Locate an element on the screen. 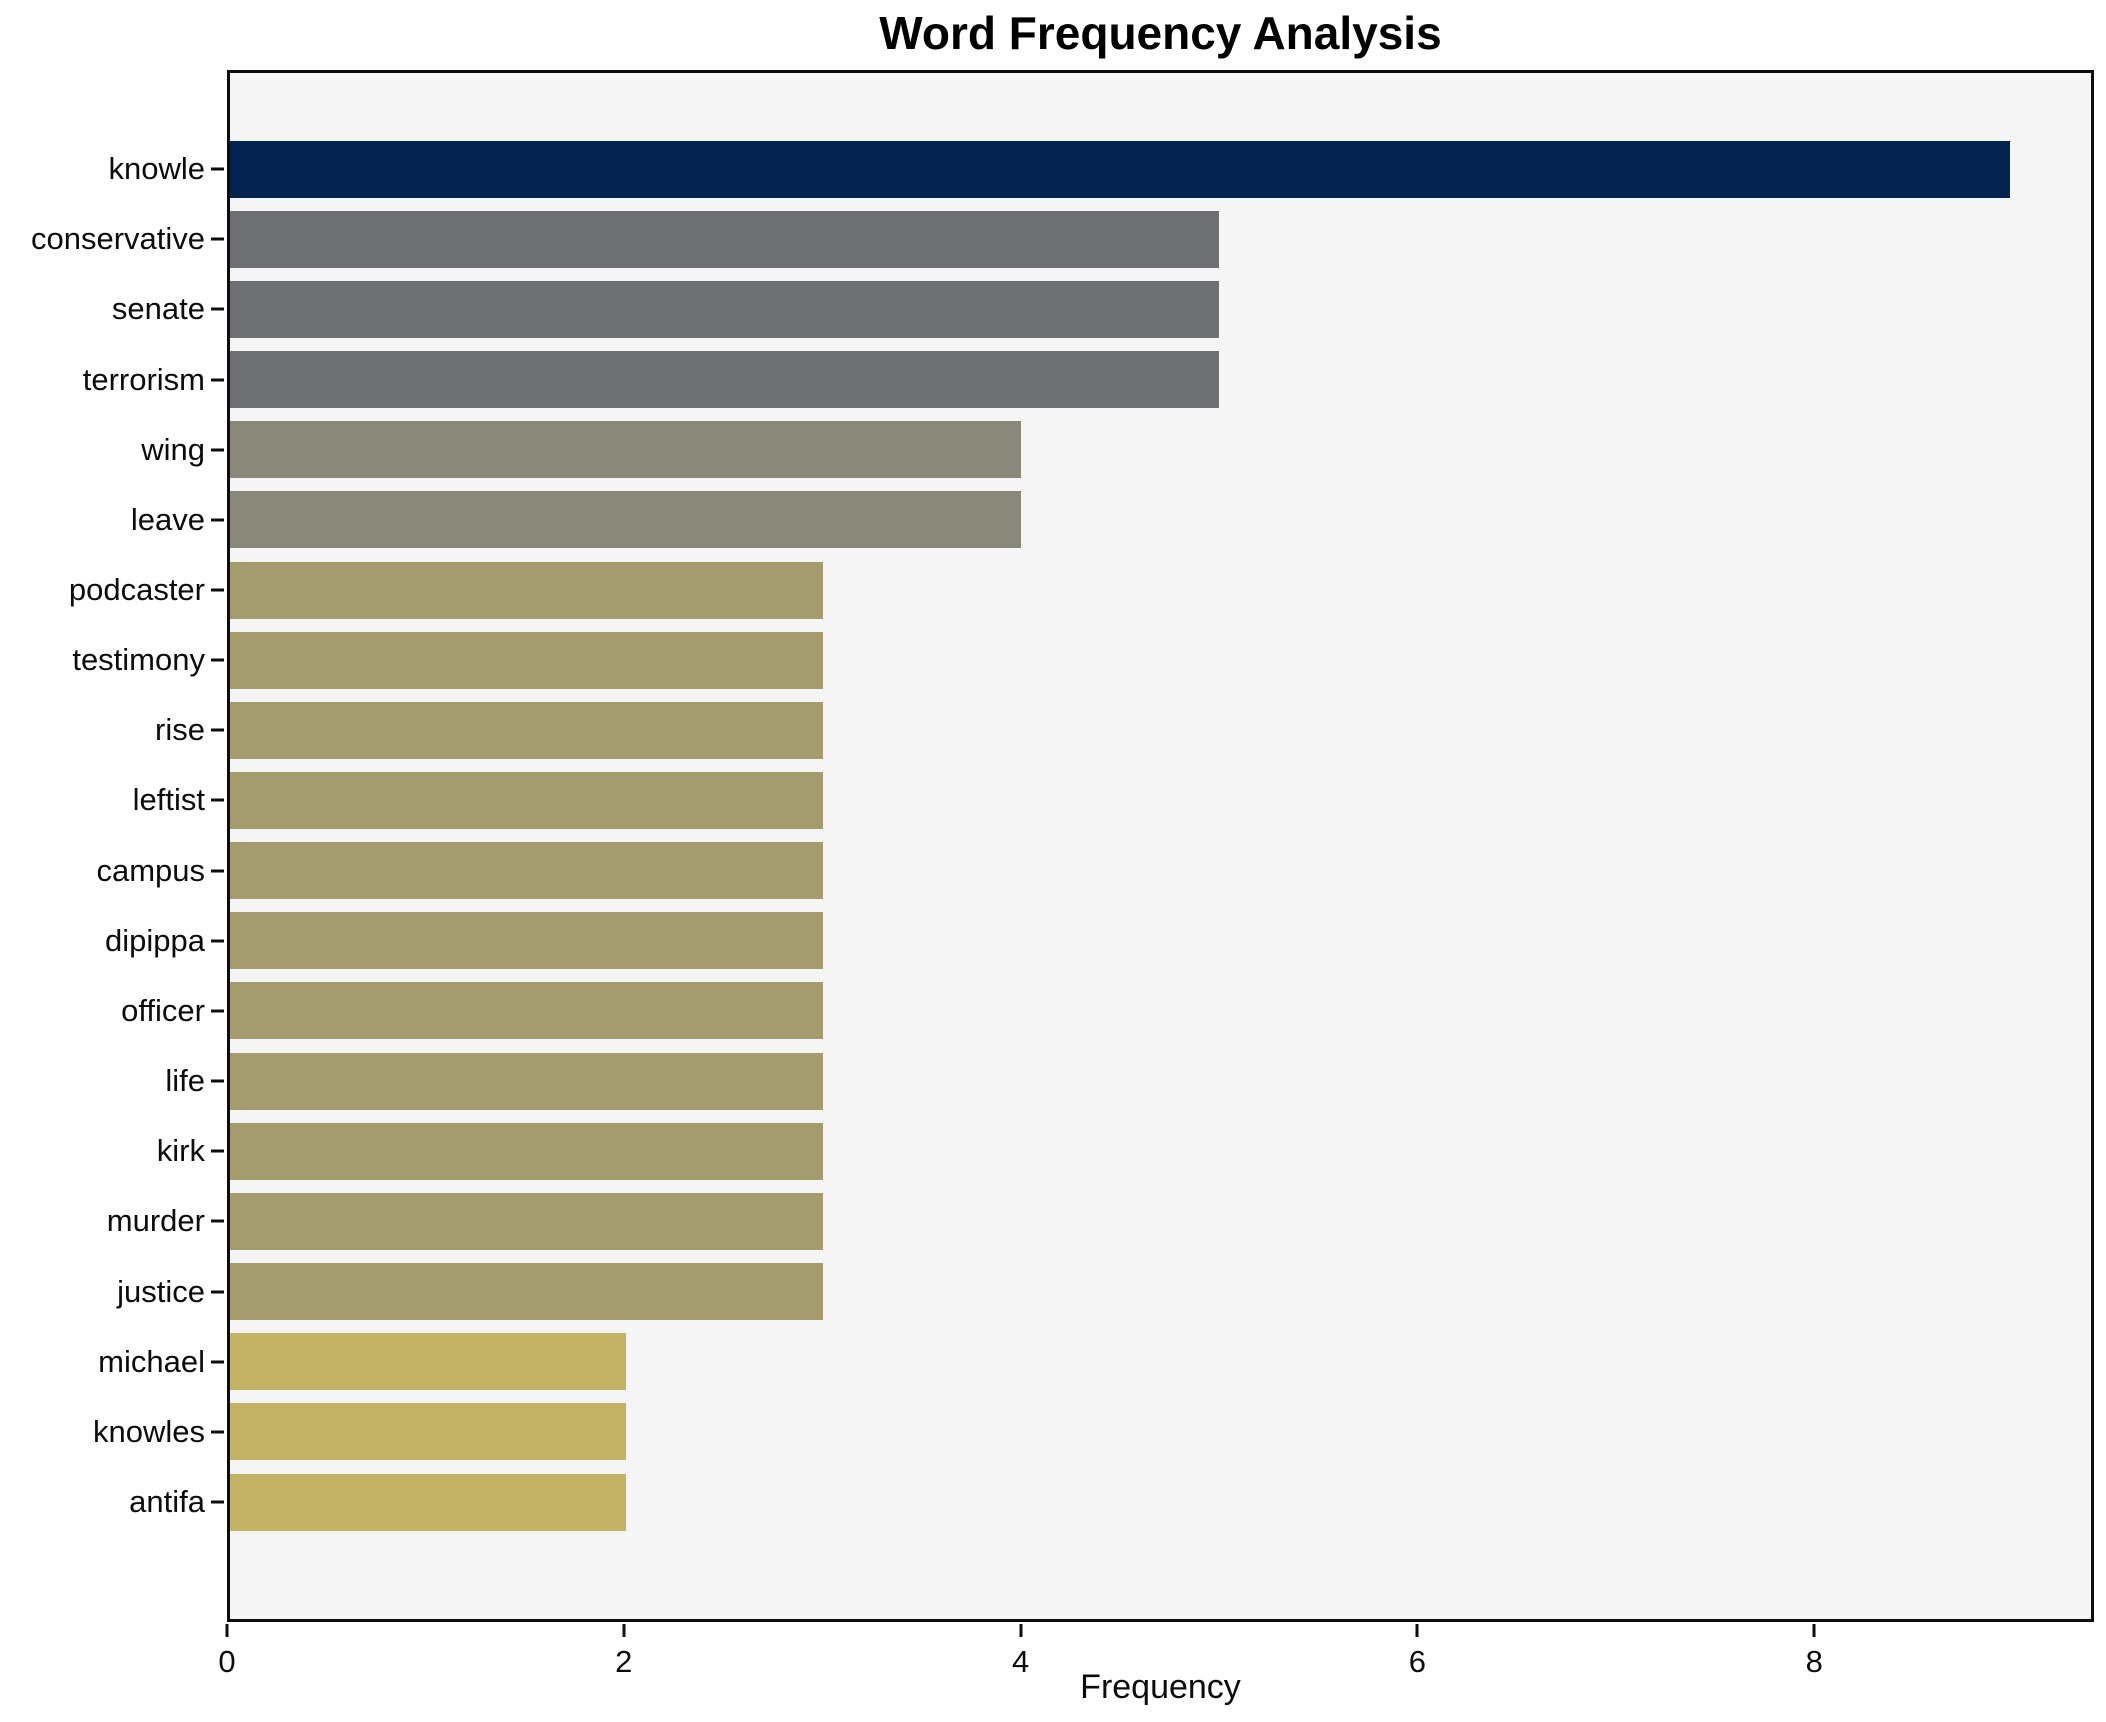  bar-row: knowles is located at coordinates (1092, 1432).